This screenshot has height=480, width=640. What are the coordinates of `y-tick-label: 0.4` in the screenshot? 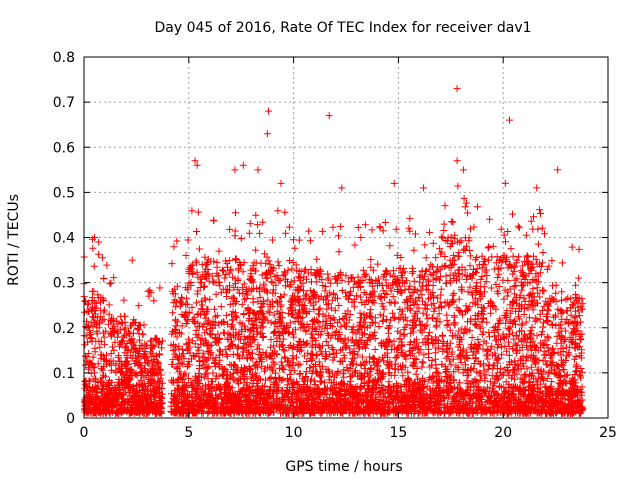 It's located at (64, 239).